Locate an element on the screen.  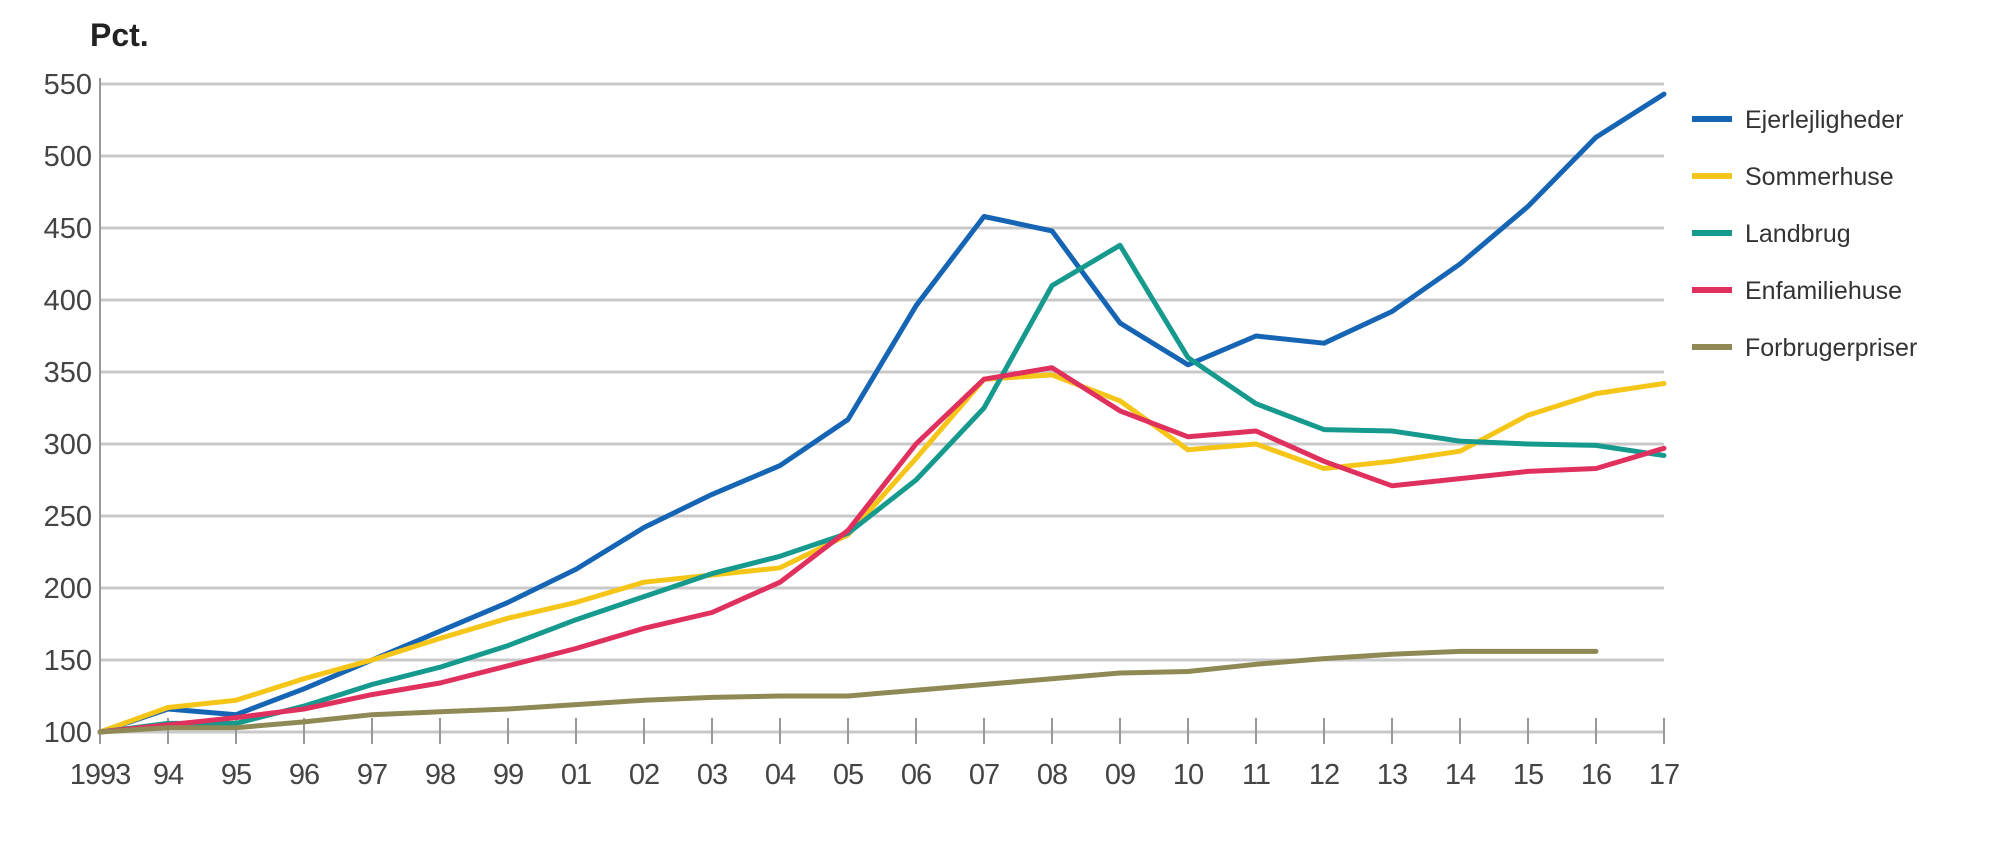
x-tick-label: 09 is located at coordinates (1120, 775).